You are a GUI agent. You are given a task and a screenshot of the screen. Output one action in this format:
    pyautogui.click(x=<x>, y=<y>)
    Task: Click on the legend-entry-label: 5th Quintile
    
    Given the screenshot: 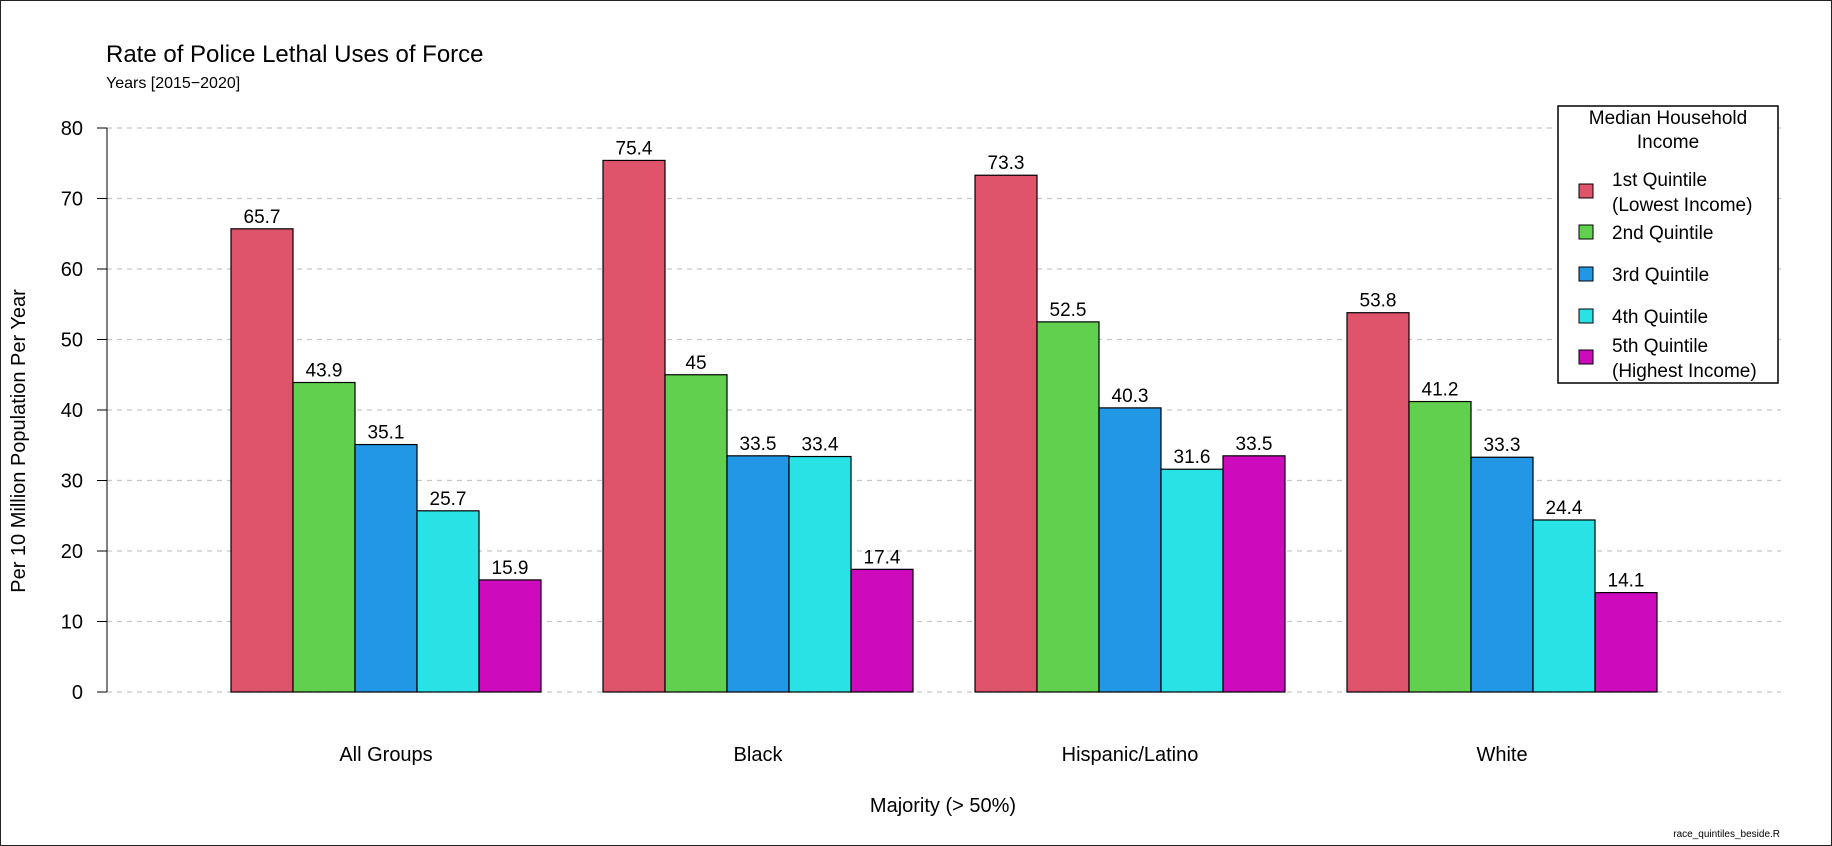 What is the action you would take?
    pyautogui.click(x=1660, y=346)
    